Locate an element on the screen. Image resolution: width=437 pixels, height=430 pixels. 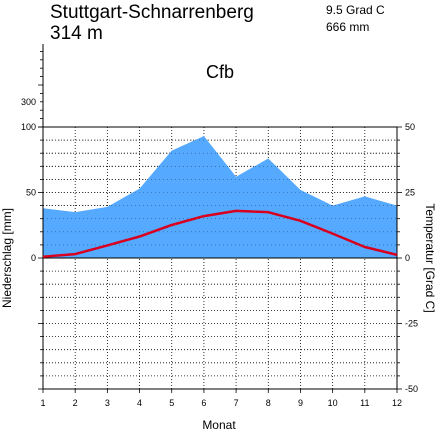
x-tick-label: 7 is located at coordinates (236, 403).